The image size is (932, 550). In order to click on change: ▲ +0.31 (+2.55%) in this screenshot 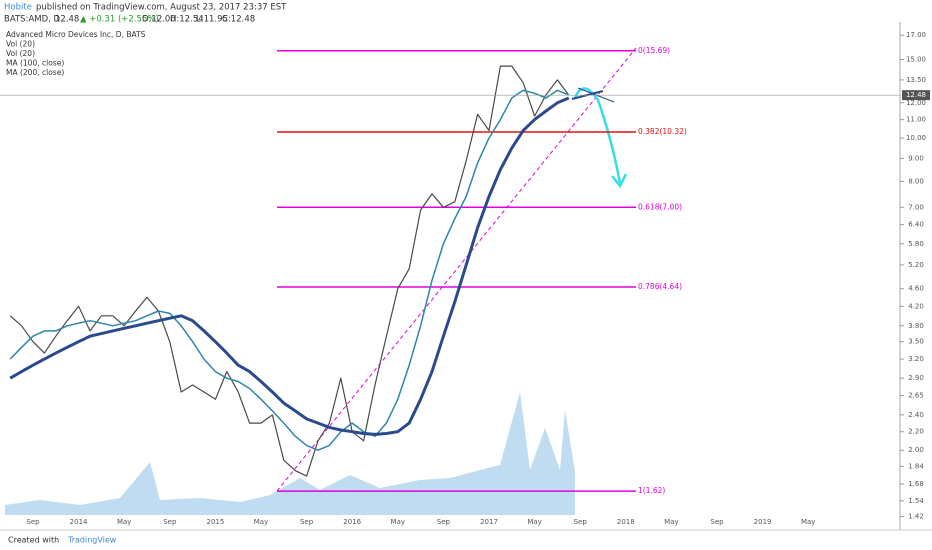, I will do `click(119, 20)`.